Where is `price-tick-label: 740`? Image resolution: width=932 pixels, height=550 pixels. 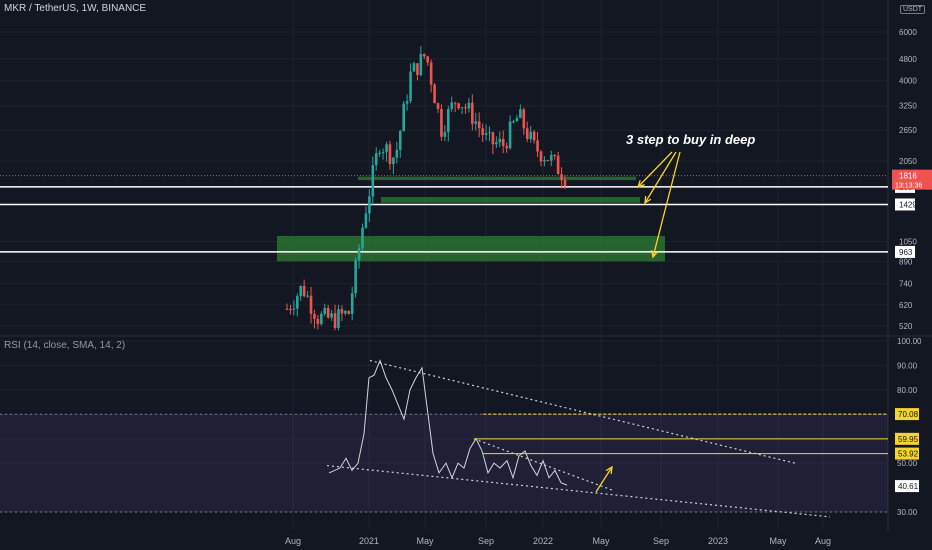
price-tick-label: 740 is located at coordinates (906, 284).